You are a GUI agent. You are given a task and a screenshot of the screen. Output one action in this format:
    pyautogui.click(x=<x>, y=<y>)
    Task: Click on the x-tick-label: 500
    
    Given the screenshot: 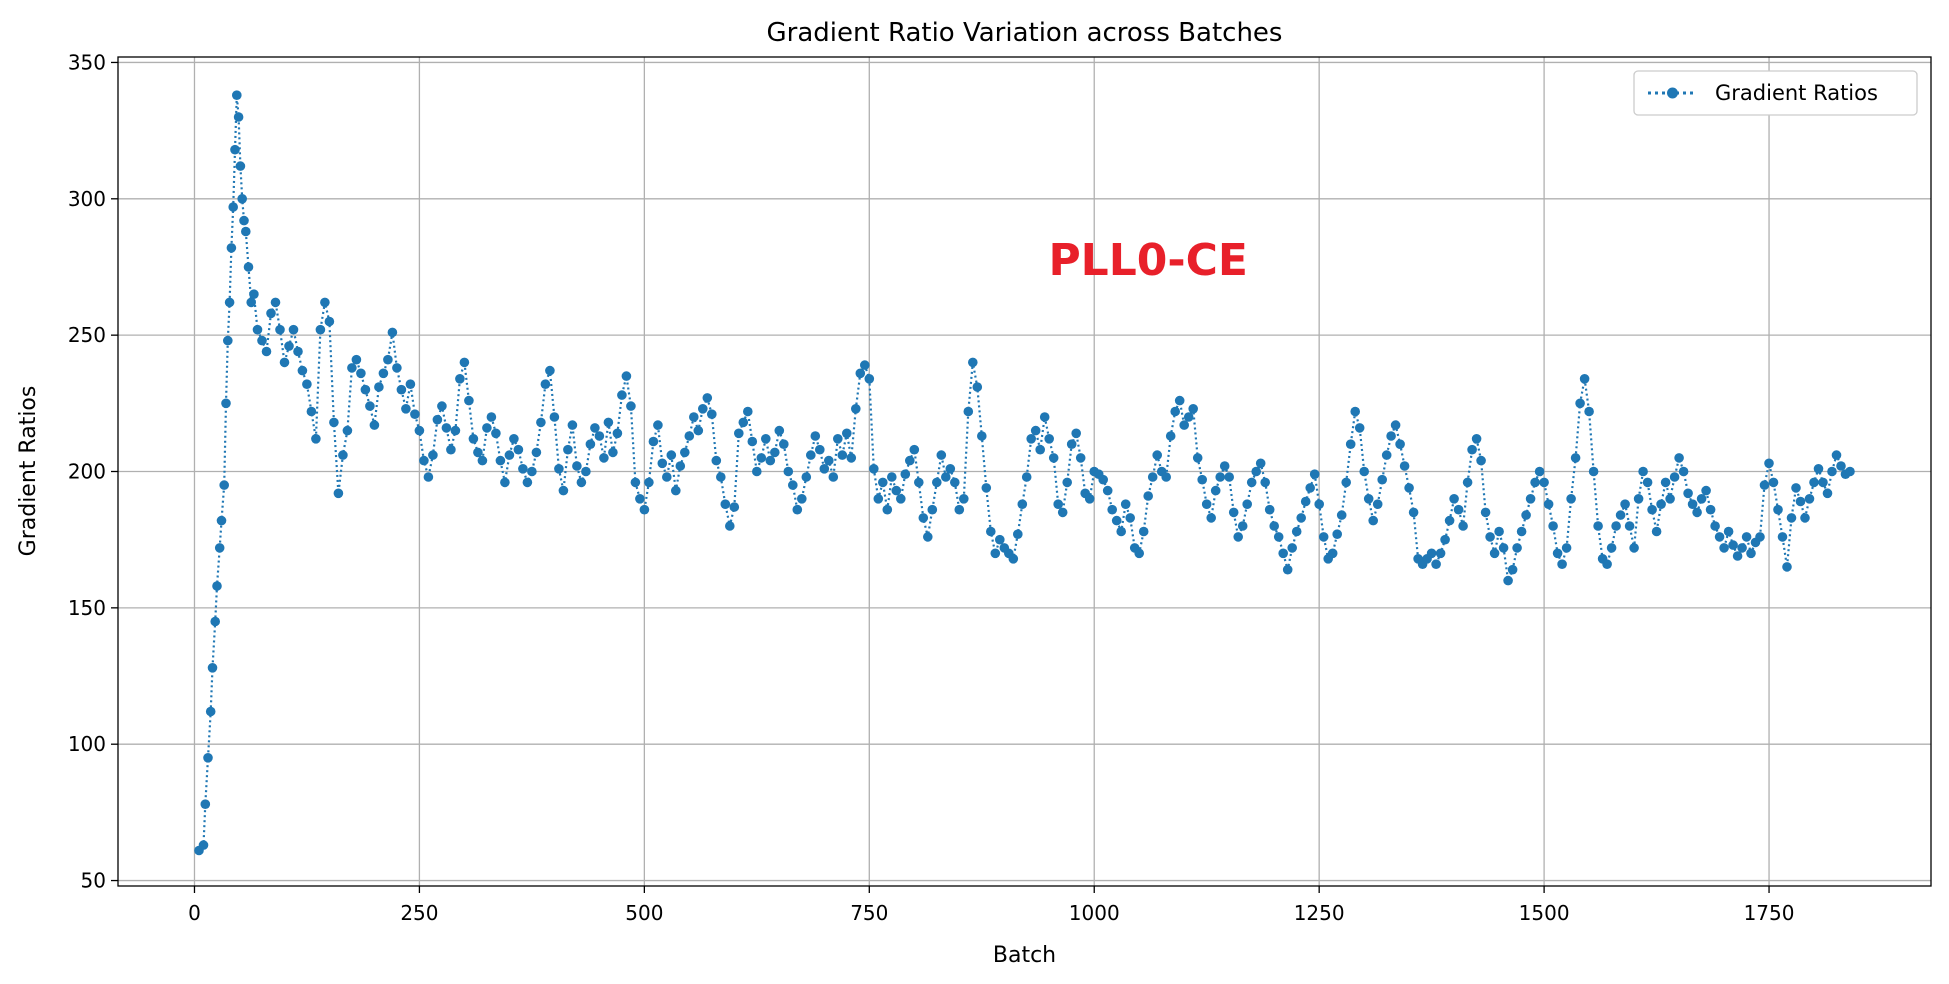 What is the action you would take?
    pyautogui.click(x=644, y=913)
    